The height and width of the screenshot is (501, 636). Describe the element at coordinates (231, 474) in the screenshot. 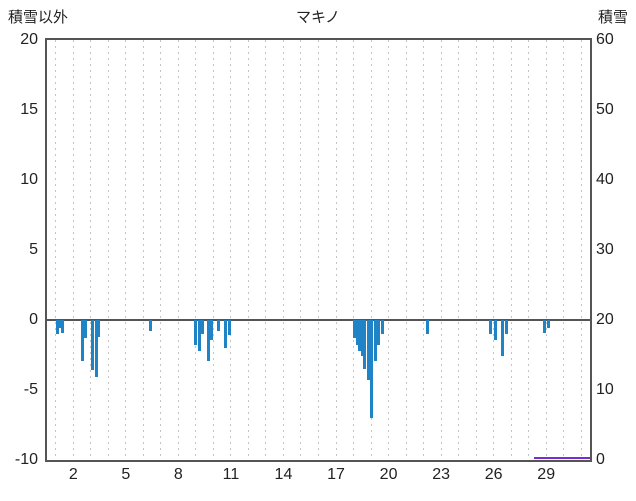

I see `x-axis-tick-label: 11` at that location.